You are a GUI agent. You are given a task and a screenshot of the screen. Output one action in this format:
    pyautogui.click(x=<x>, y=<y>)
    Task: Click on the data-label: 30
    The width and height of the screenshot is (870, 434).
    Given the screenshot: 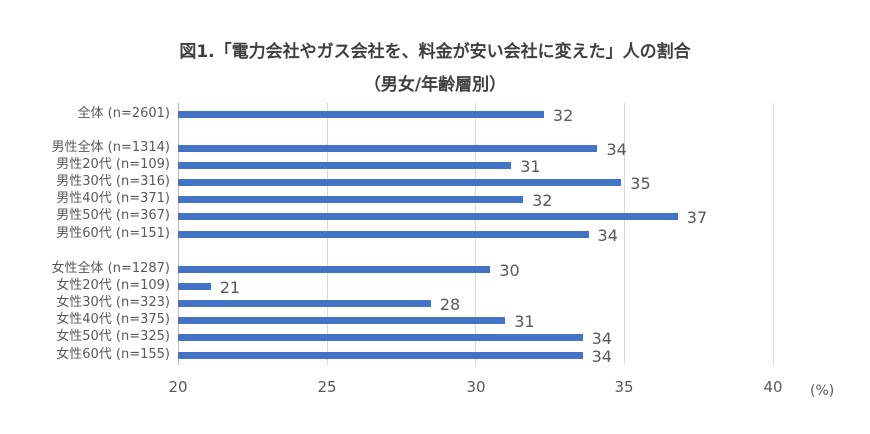 What is the action you would take?
    pyautogui.click(x=509, y=270)
    